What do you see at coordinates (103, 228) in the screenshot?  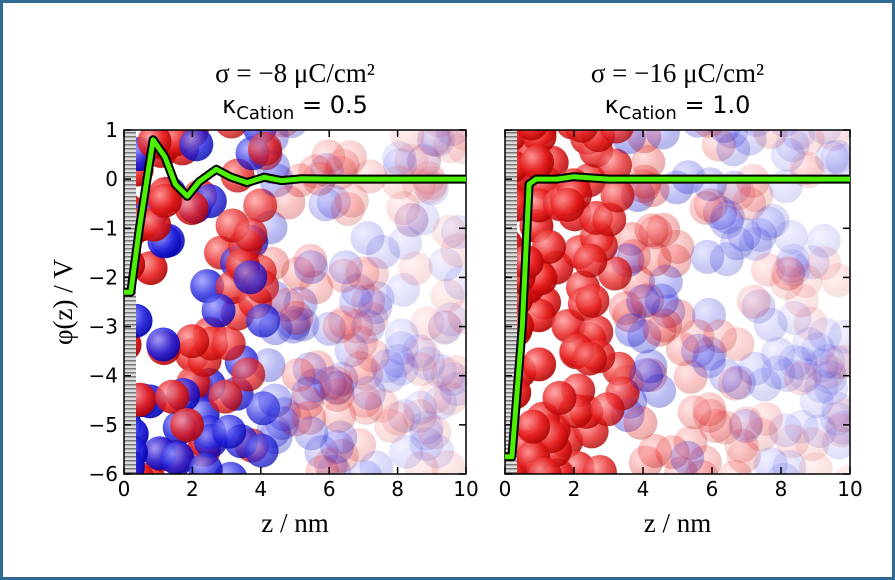 I see `y-tick-label: −1` at bounding box center [103, 228].